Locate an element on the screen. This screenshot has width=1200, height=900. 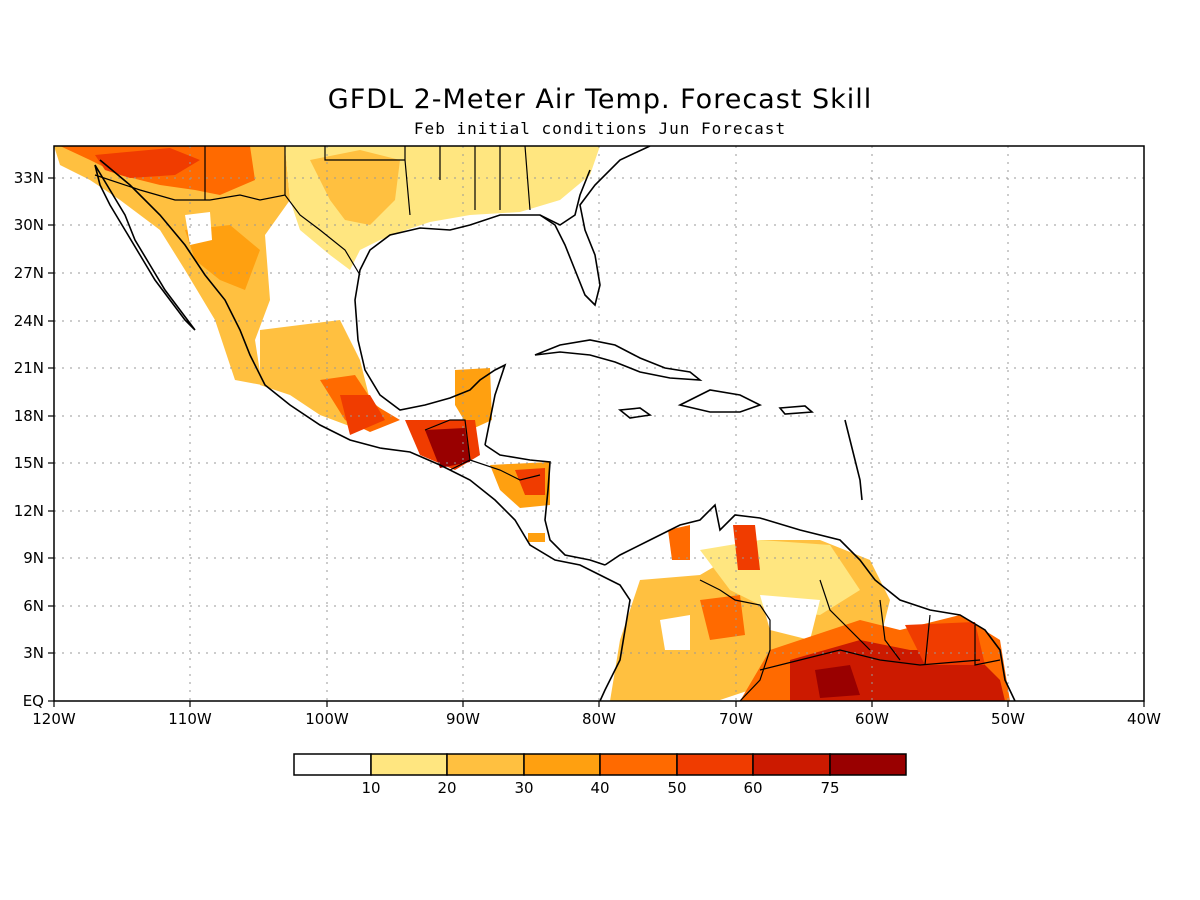
x-tick-label: 120W is located at coordinates (54, 719).